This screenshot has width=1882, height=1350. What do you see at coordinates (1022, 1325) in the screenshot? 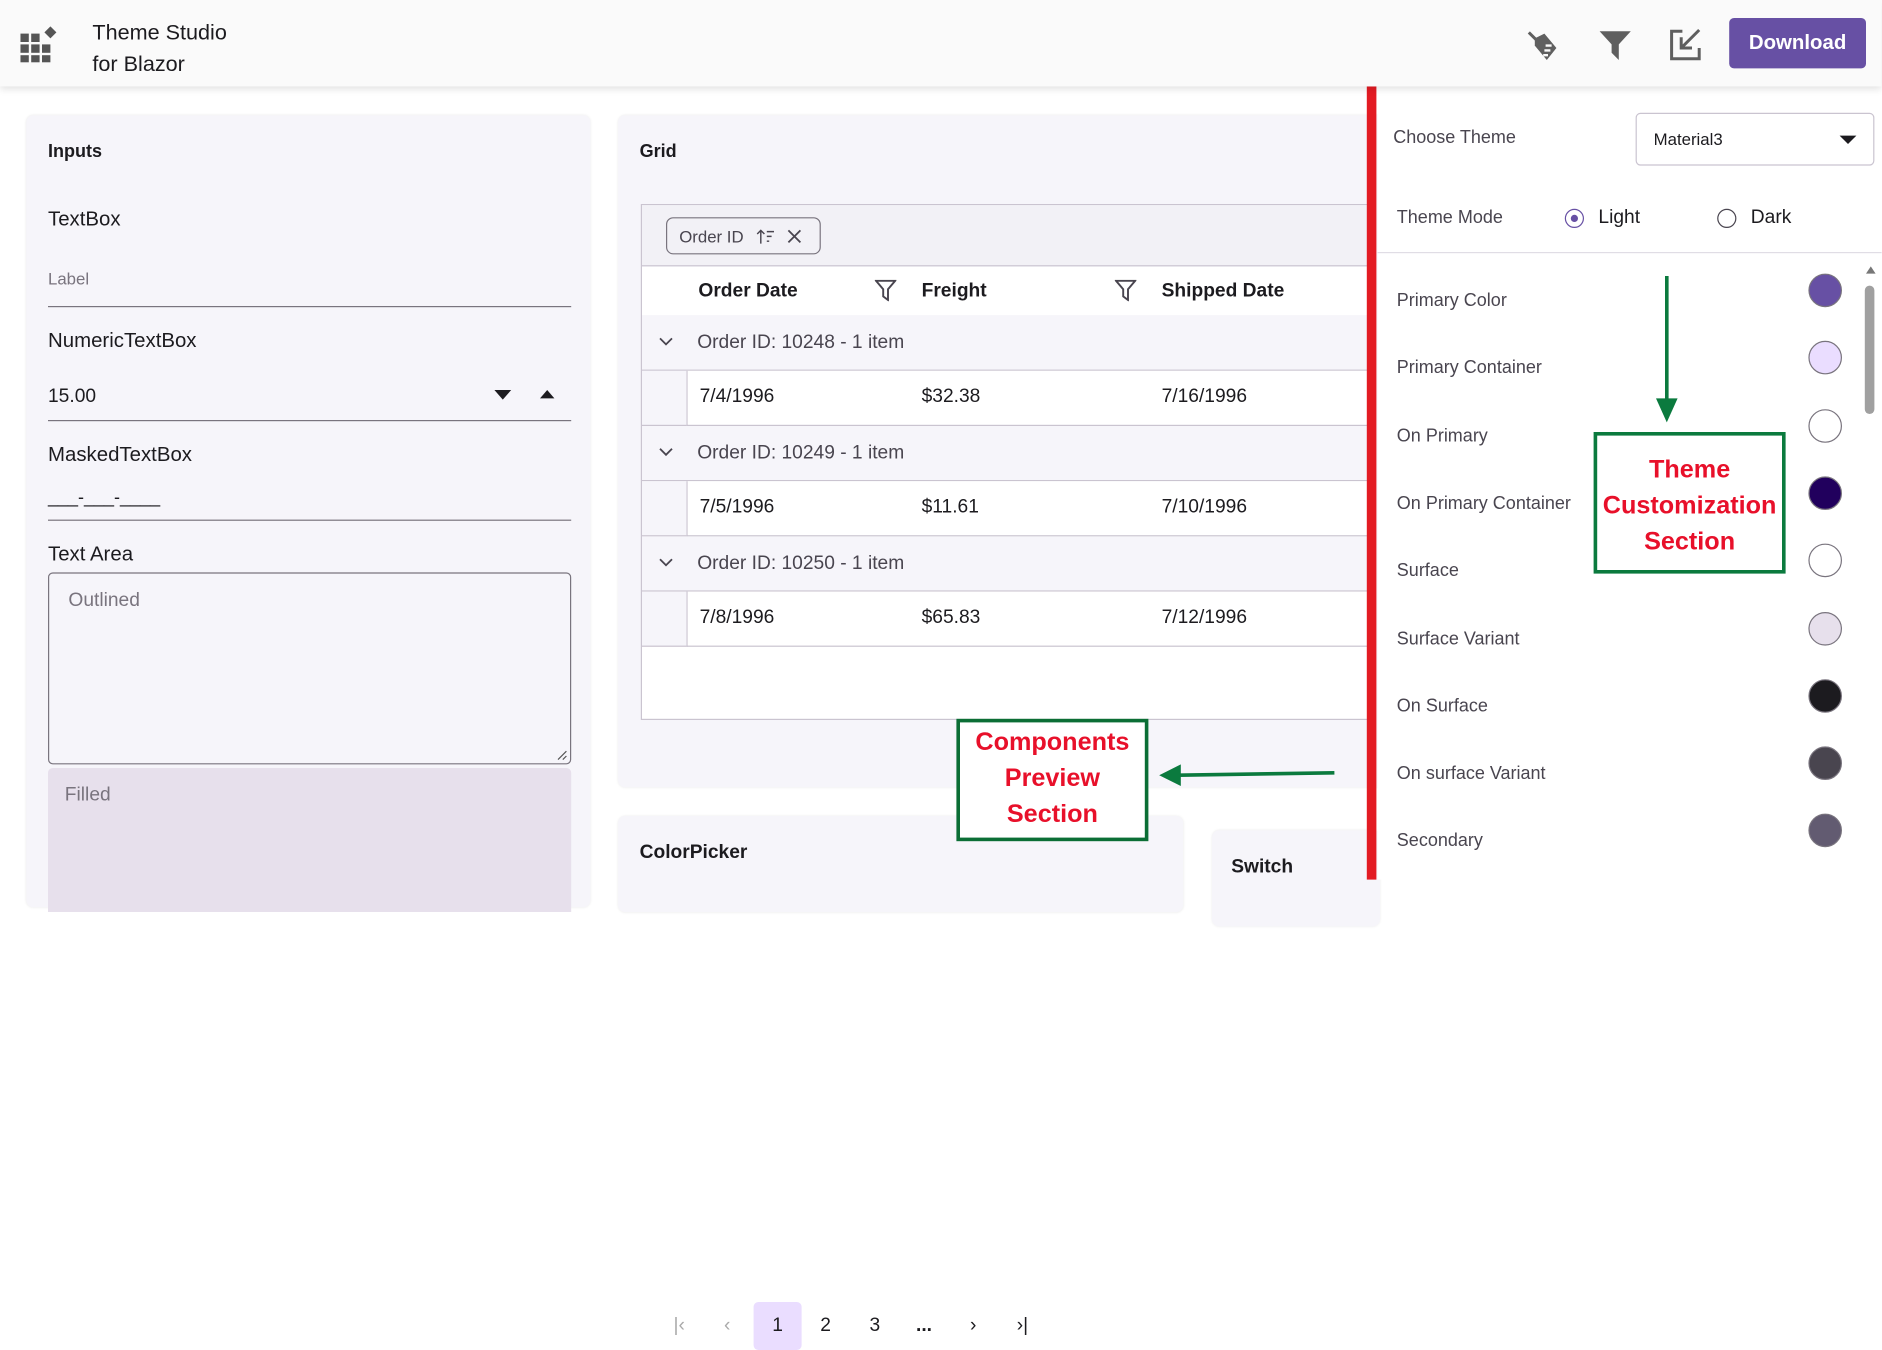
I see `last-page-icon: ›|` at bounding box center [1022, 1325].